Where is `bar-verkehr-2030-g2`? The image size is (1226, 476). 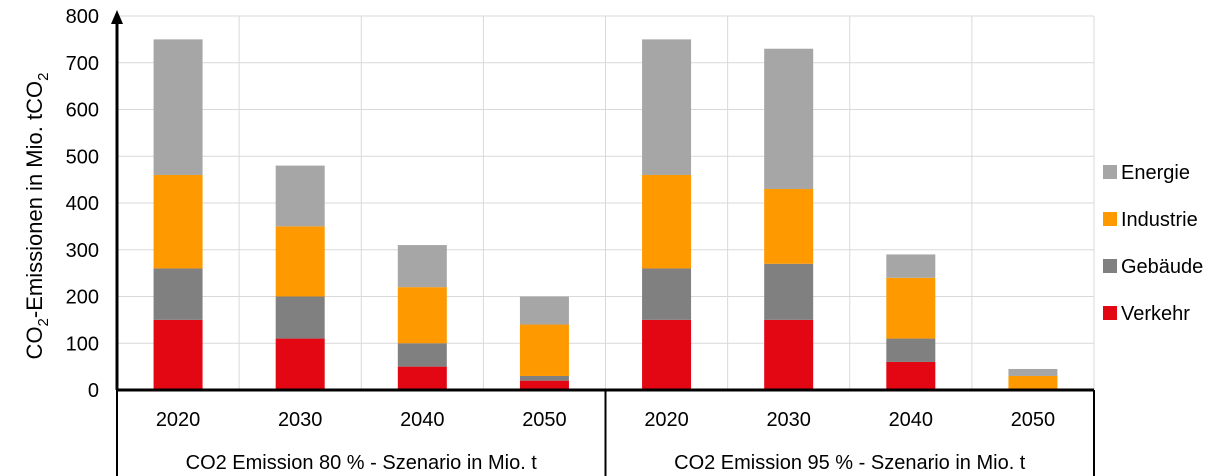
bar-verkehr-2030-g2 is located at coordinates (789, 354).